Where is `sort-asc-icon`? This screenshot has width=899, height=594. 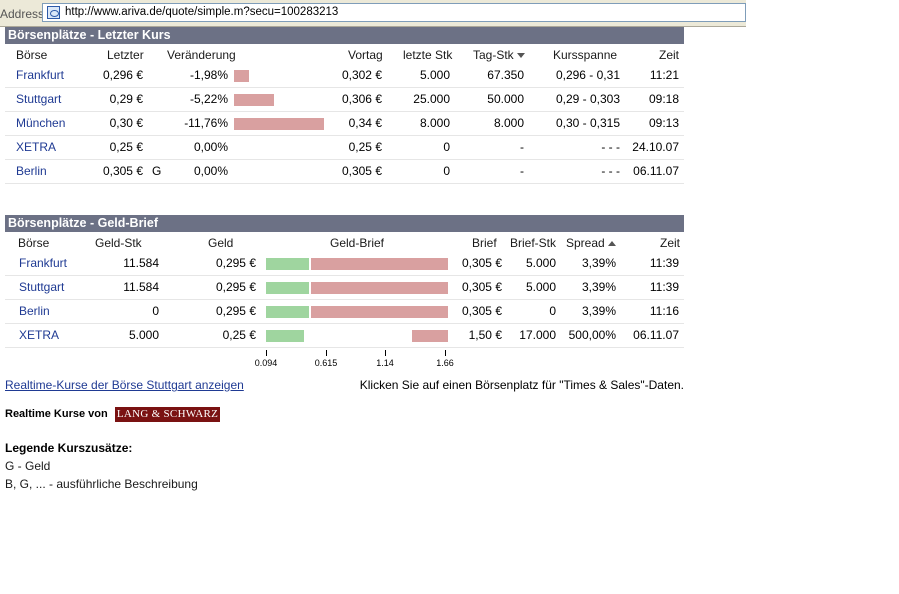
sort-asc-icon is located at coordinates (611, 244).